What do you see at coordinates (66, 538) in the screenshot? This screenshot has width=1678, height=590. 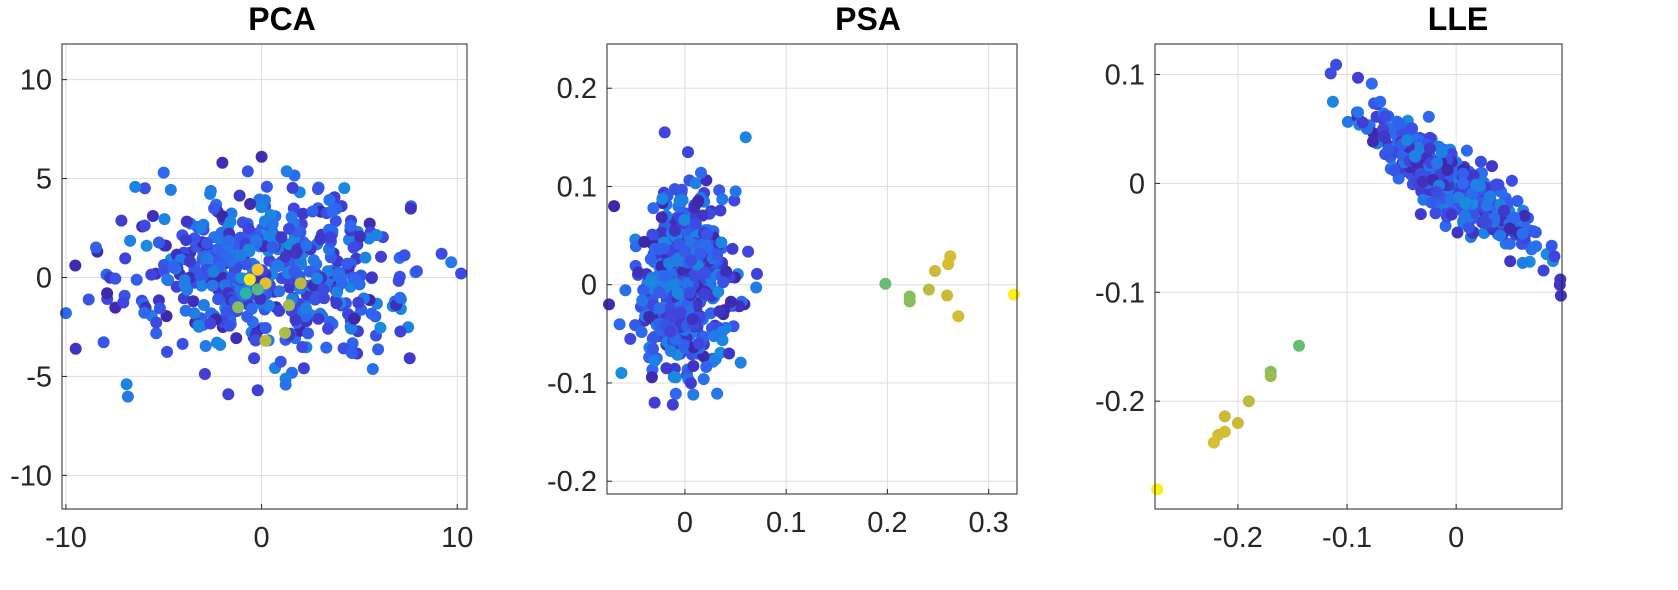 I see `pca-xtick-label: -10` at bounding box center [66, 538].